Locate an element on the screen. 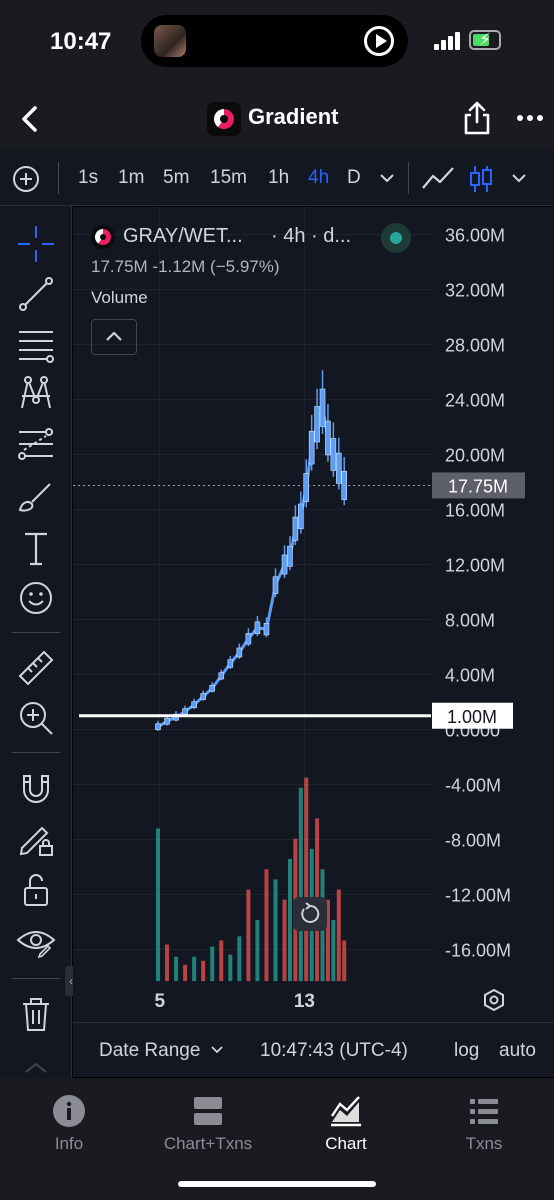  eye-icon is located at coordinates (36, 940).